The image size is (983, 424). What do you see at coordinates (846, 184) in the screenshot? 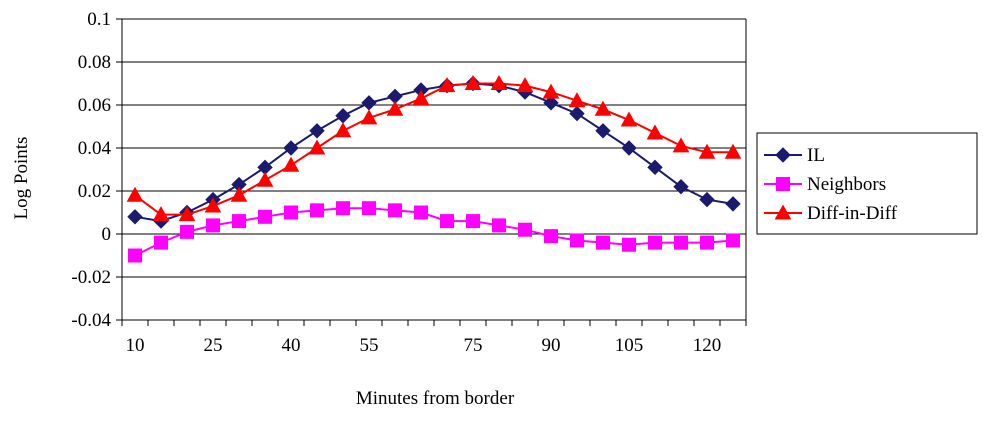
I see `legend-label: Neighbors` at bounding box center [846, 184].